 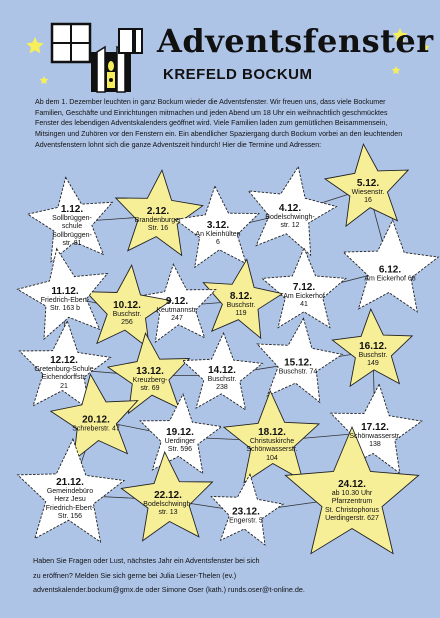 What do you see at coordinates (96, 420) in the screenshot?
I see `star-date: 20.12.` at bounding box center [96, 420].